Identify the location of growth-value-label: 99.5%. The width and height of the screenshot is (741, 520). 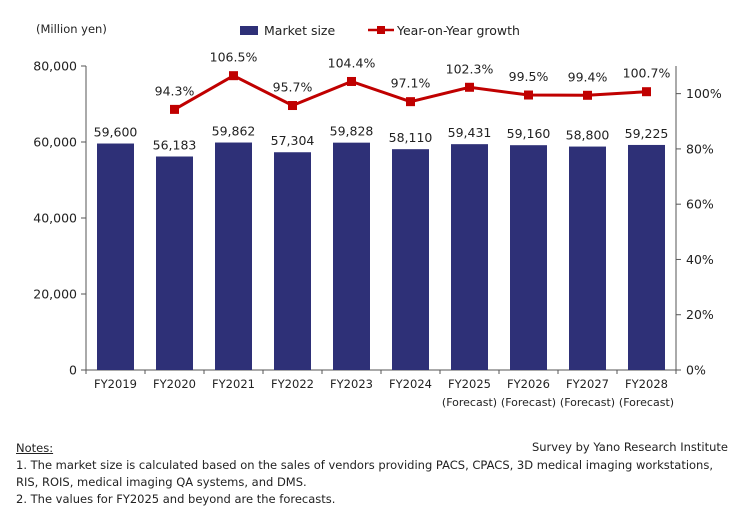
(529, 76).